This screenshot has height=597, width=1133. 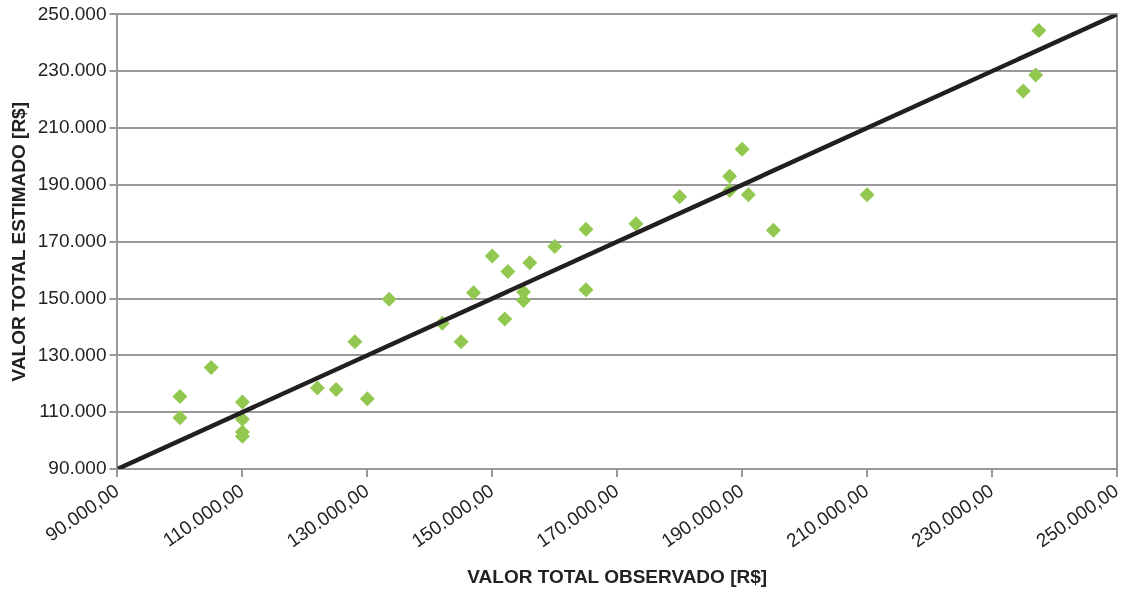 I want to click on y-tick-label: 170.000, so click(x=72, y=240).